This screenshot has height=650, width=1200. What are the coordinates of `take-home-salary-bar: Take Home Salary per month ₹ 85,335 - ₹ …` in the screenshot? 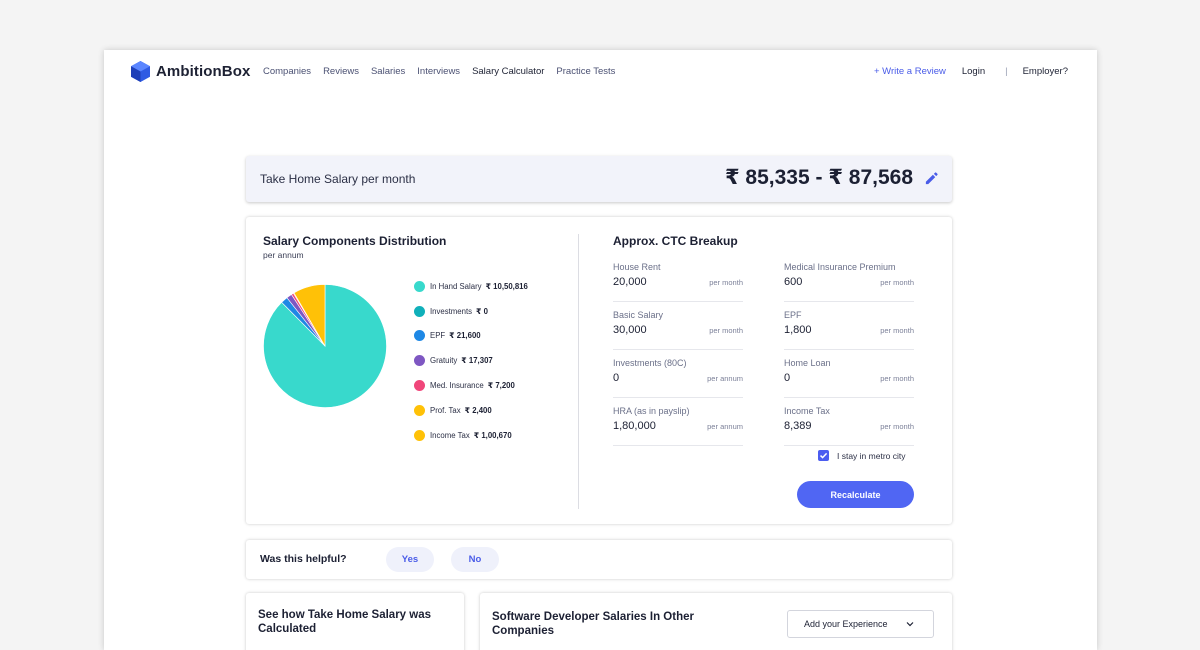 It's located at (599, 179).